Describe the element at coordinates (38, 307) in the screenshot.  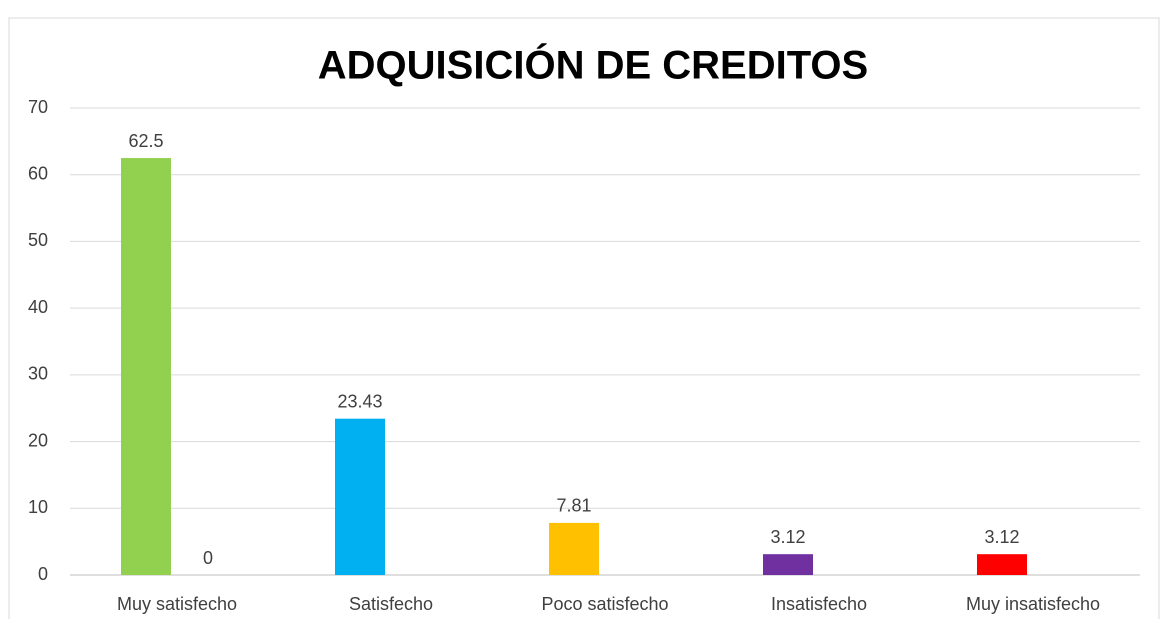
I see `y-tick-label: 40` at that location.